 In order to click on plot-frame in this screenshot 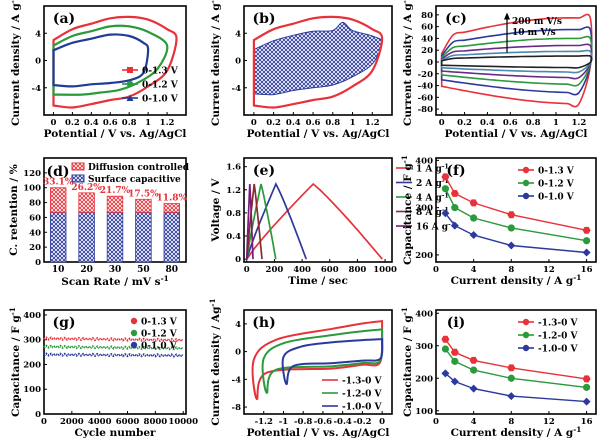, I will do `click(516, 210)`.